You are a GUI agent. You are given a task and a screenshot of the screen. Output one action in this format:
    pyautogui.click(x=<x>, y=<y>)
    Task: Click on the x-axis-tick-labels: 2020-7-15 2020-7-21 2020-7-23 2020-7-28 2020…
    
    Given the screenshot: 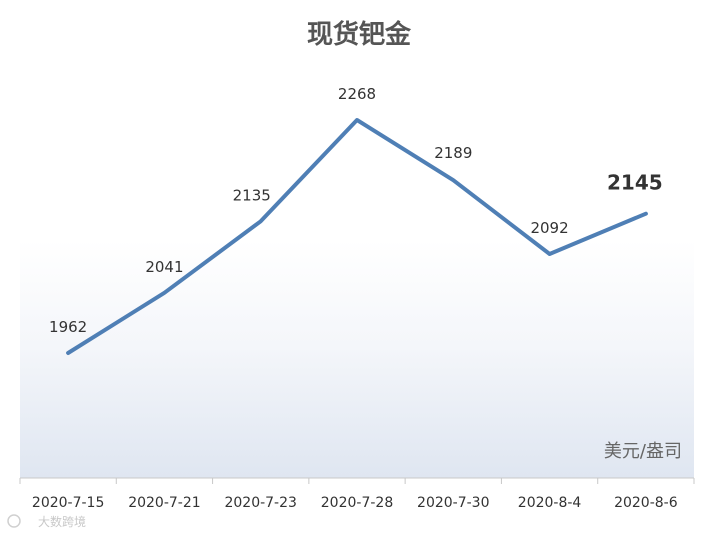 What is the action you would take?
    pyautogui.click(x=355, y=503)
    